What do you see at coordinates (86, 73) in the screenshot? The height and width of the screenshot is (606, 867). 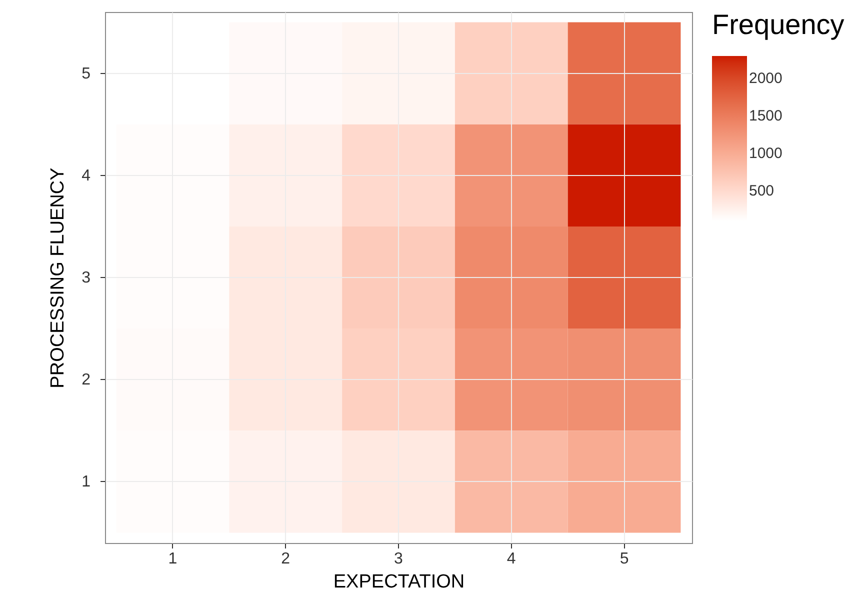 I see `y-tick-label: 5` at bounding box center [86, 73].